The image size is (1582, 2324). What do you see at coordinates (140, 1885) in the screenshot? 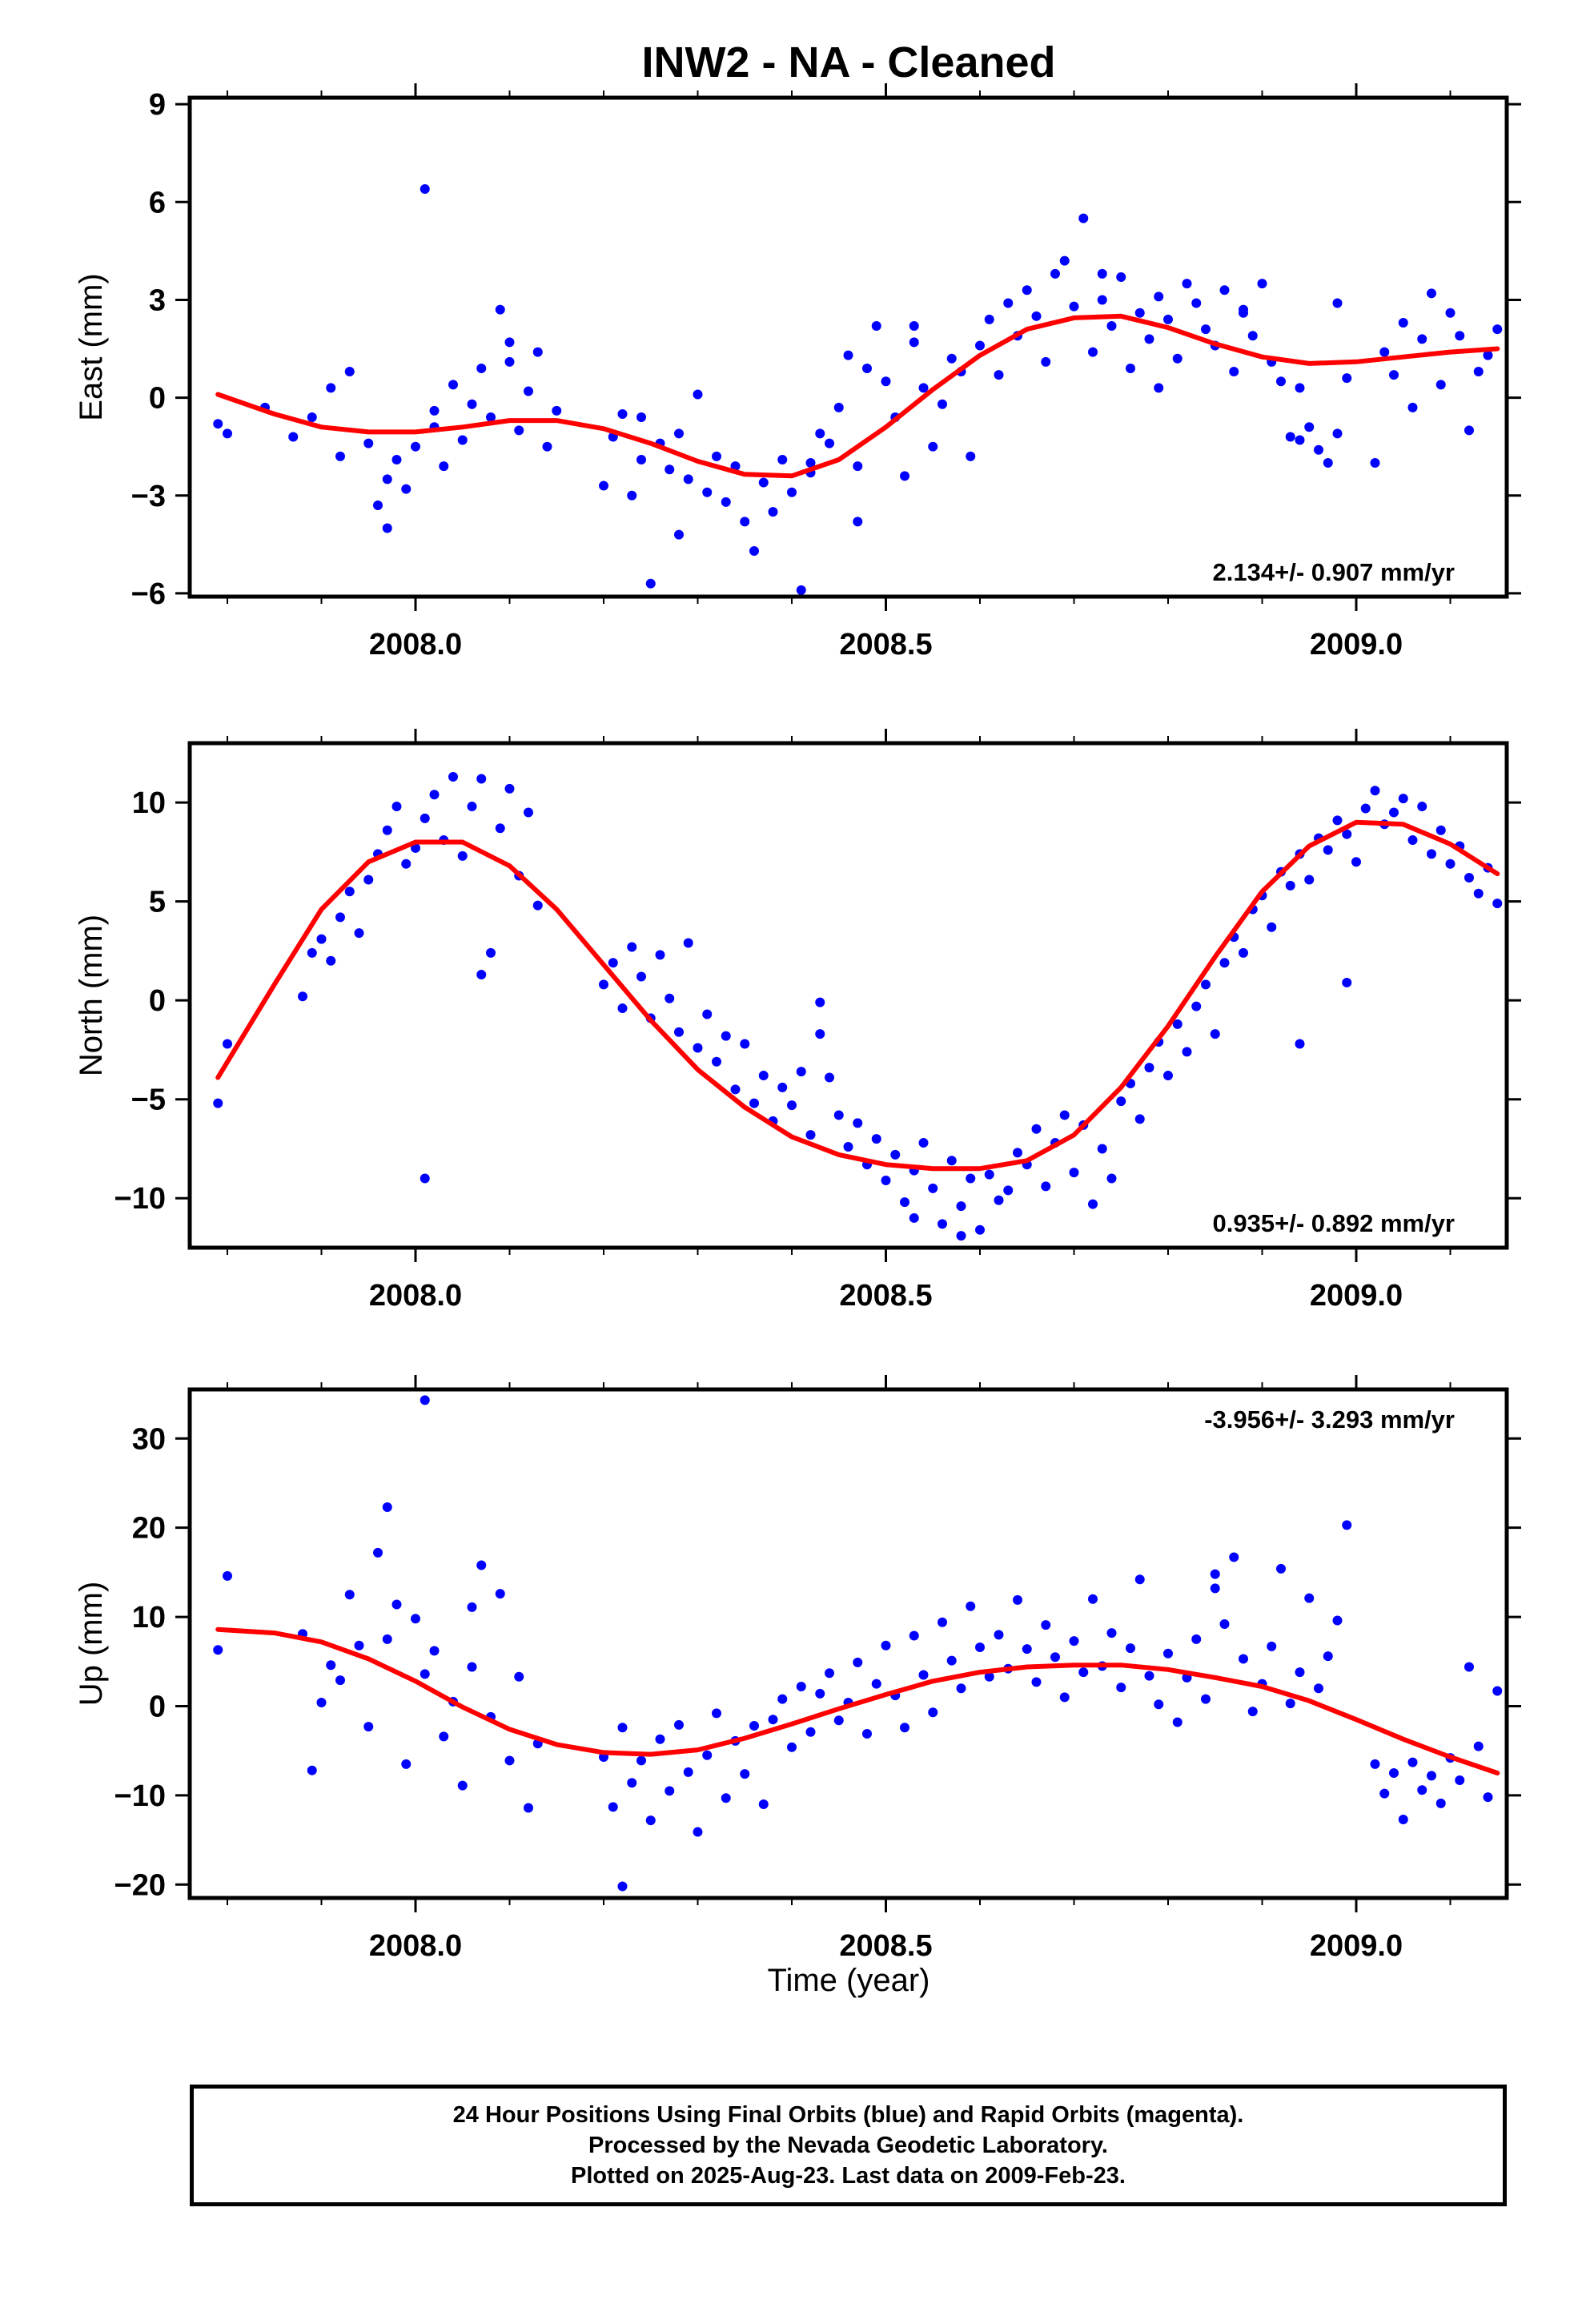
I see `y-tick-label: −20` at bounding box center [140, 1885].